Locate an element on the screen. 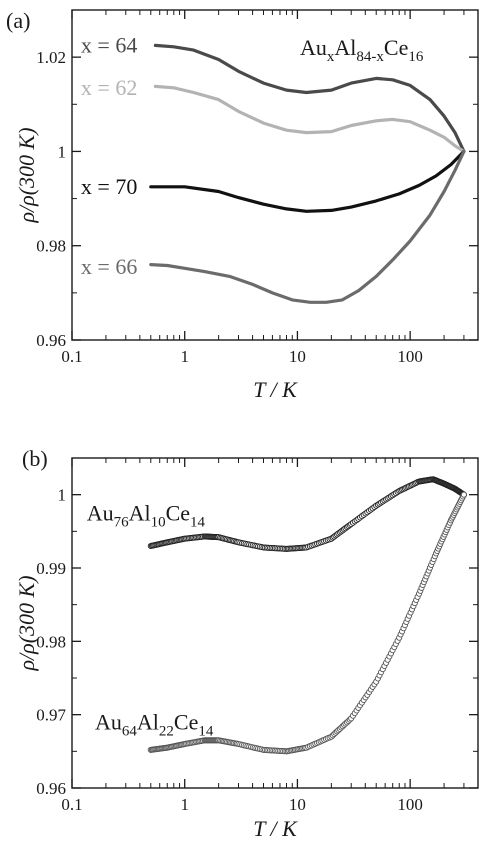 The height and width of the screenshot is (844, 484). y-tick-label: 0.99 is located at coordinates (51, 568).